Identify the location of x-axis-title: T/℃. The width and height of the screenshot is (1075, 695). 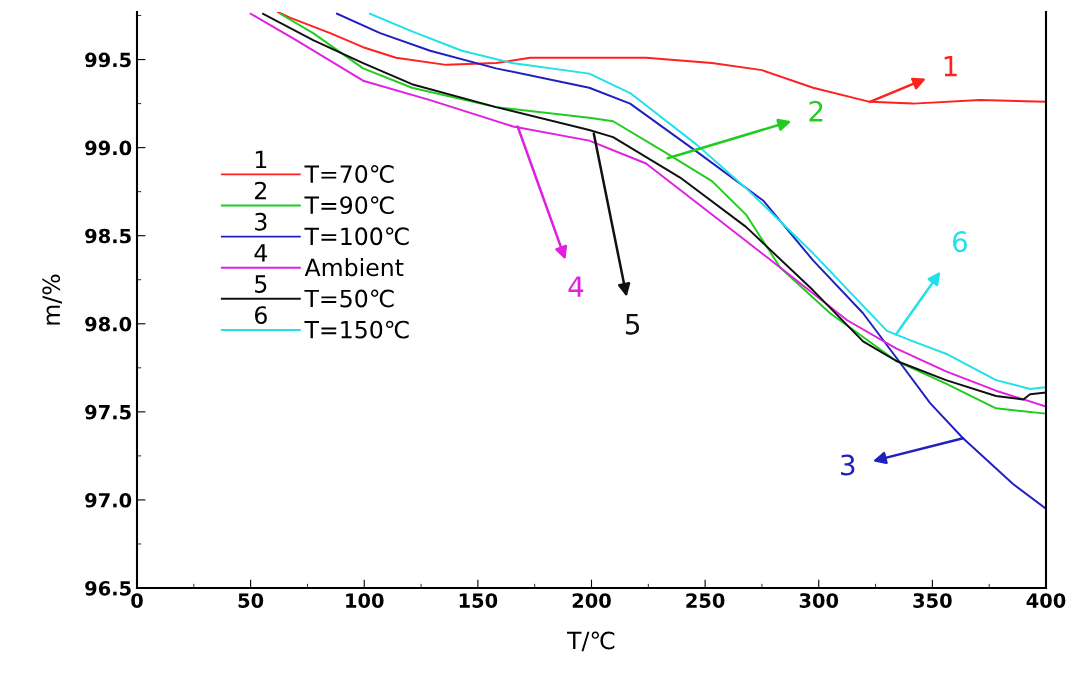
(590, 641).